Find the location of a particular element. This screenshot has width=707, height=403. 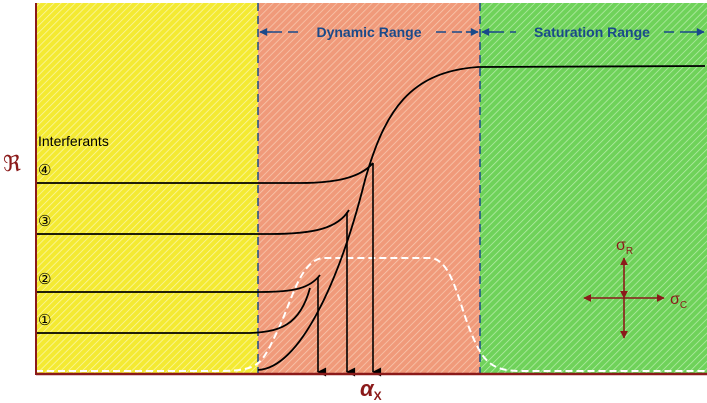

dynamic-range-label: Dynamic Range is located at coordinates (368, 32).